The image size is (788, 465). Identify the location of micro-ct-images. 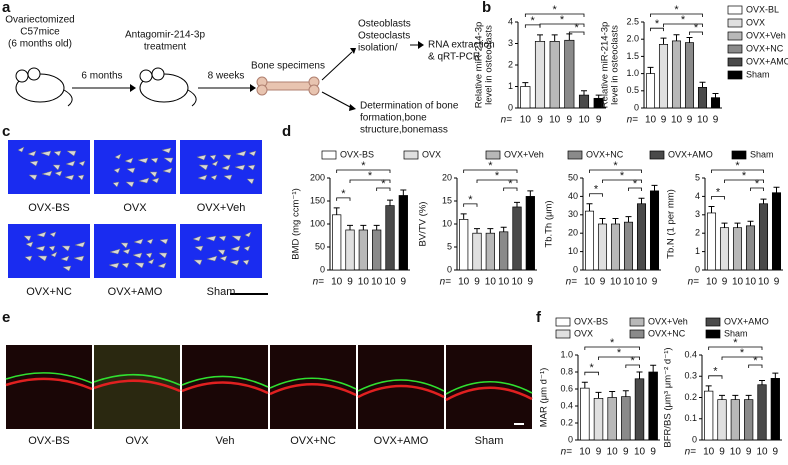
(135, 209).